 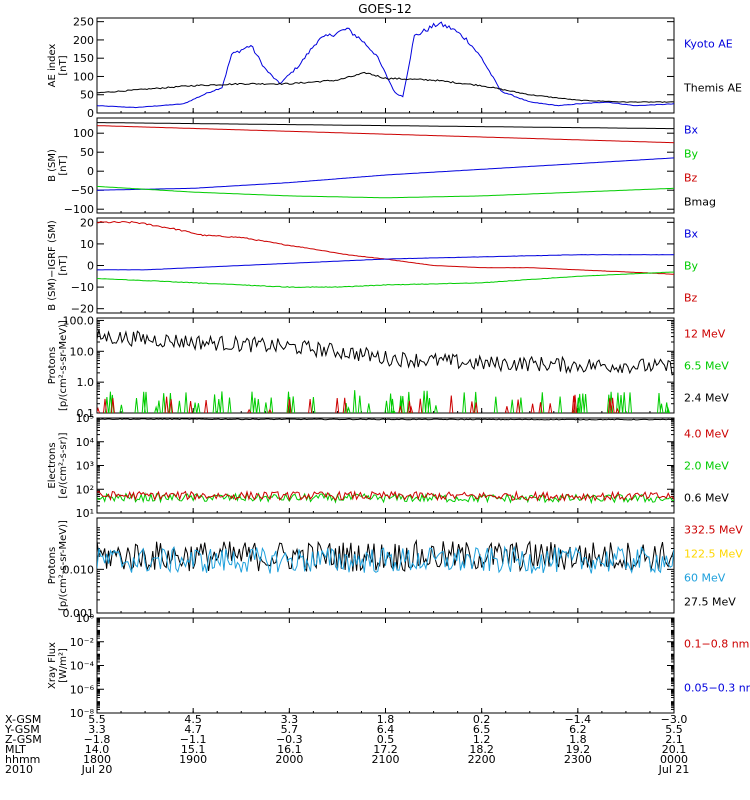 I want to click on legend-entry: 0.05−0.3 nm, so click(x=717, y=688).